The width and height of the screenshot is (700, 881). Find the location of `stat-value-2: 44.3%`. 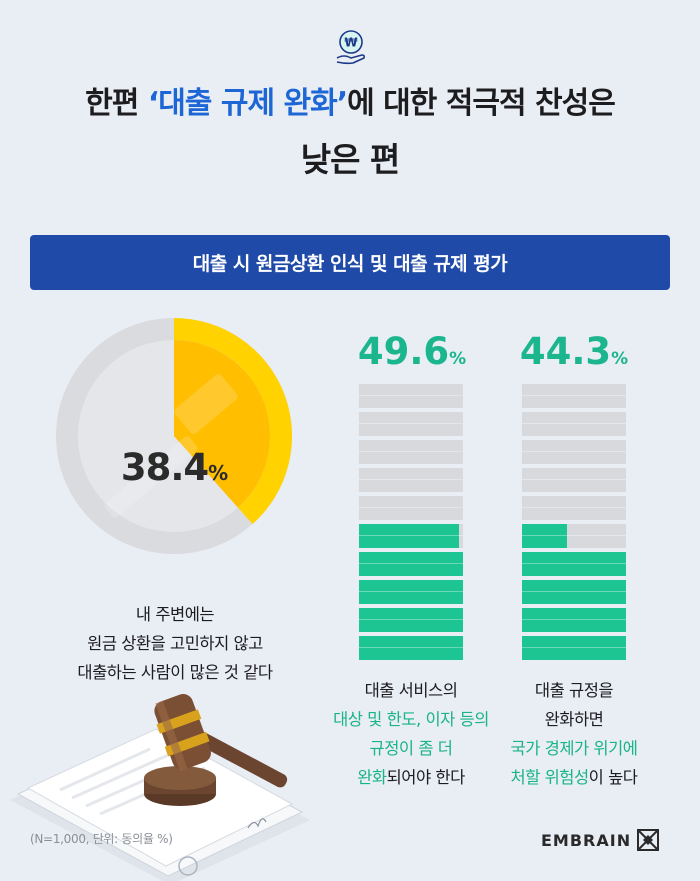

stat-value-2: 44.3% is located at coordinates (574, 351).